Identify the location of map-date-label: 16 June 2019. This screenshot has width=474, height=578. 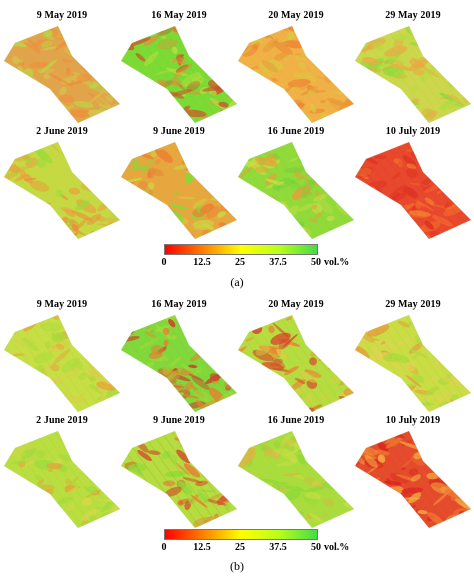
(296, 420).